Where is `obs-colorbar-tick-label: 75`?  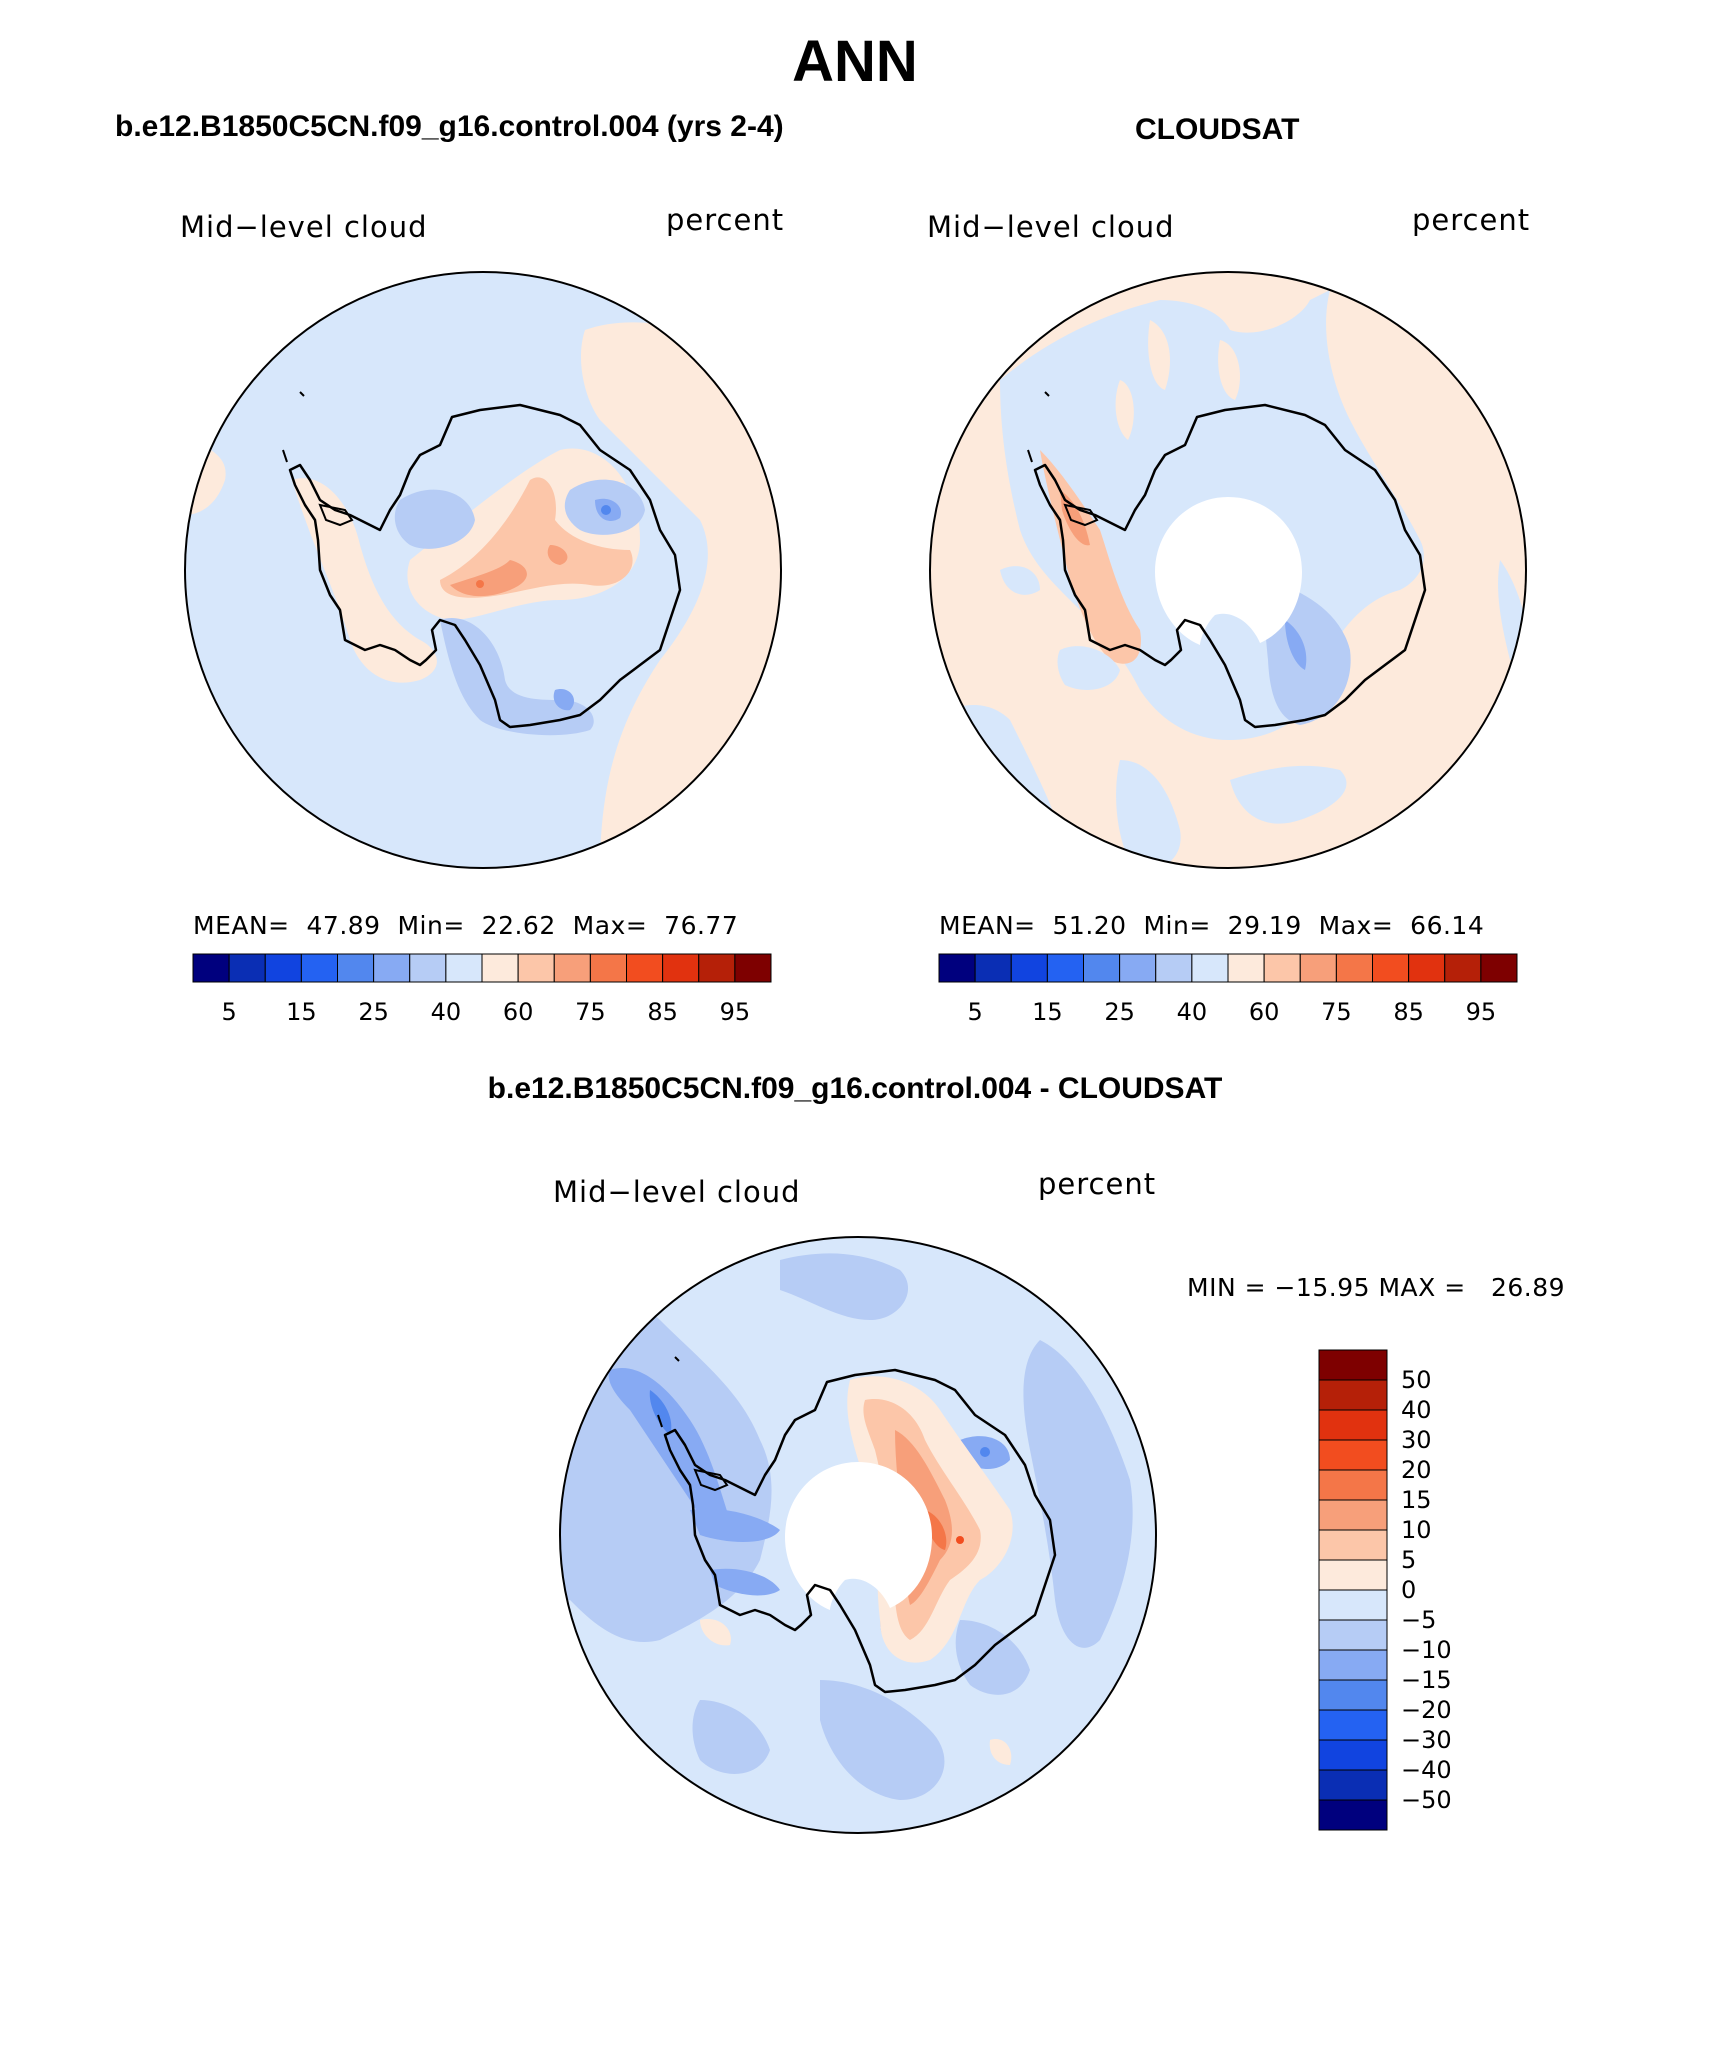 obs-colorbar-tick-label: 75 is located at coordinates (1336, 1012).